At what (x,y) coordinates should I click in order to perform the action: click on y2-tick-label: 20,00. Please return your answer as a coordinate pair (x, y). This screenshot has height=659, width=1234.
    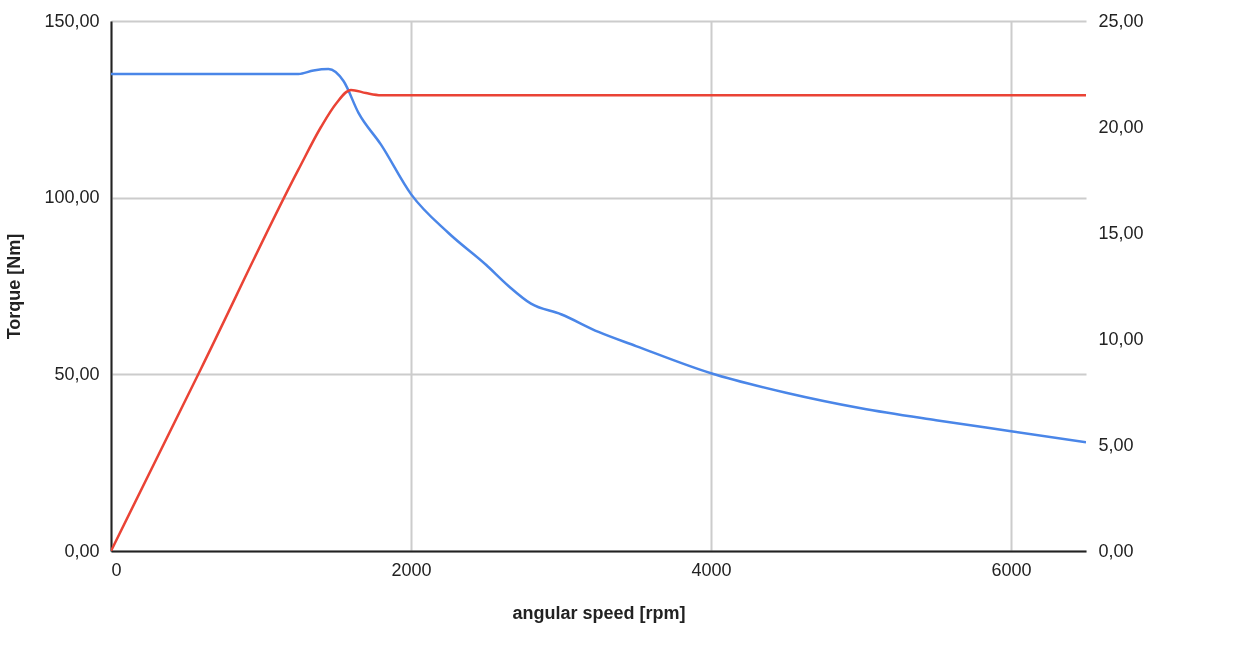
    Looking at the image, I should click on (1121, 126).